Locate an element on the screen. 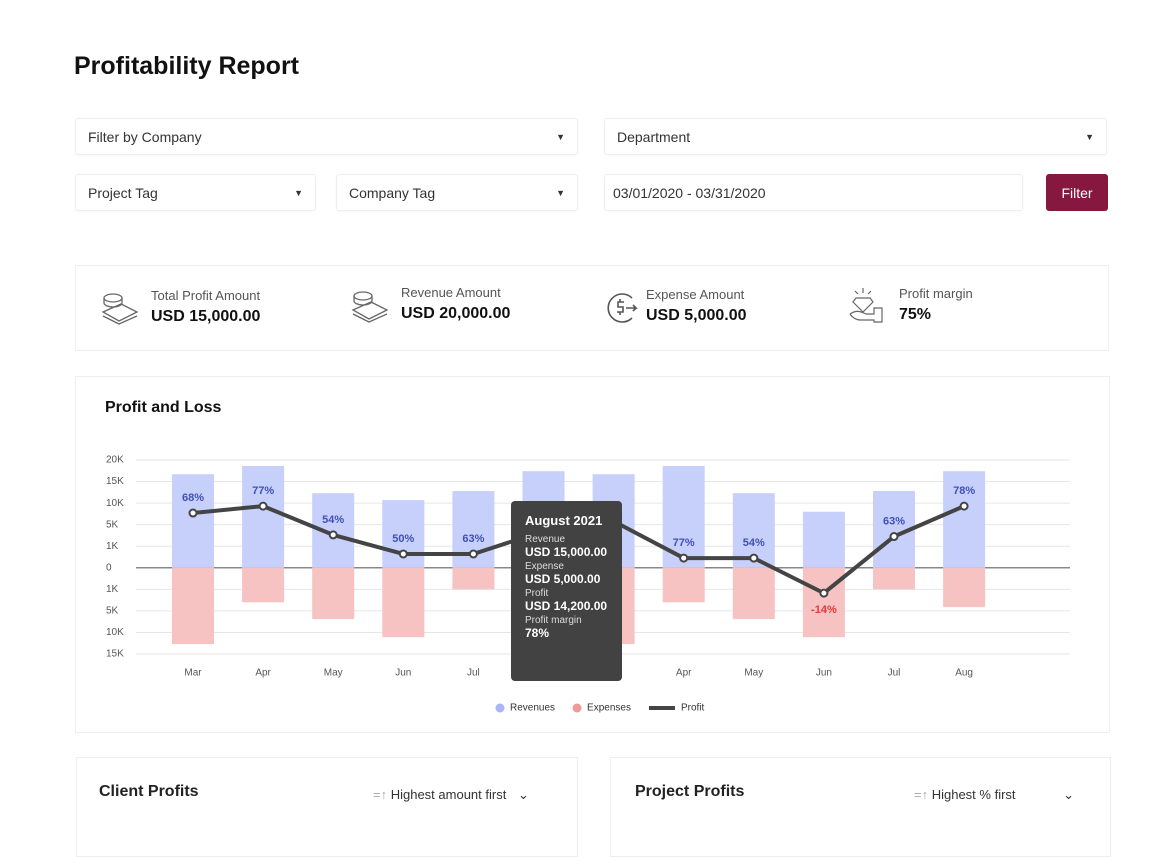  x-tick-label: Jul is located at coordinates (473, 673).